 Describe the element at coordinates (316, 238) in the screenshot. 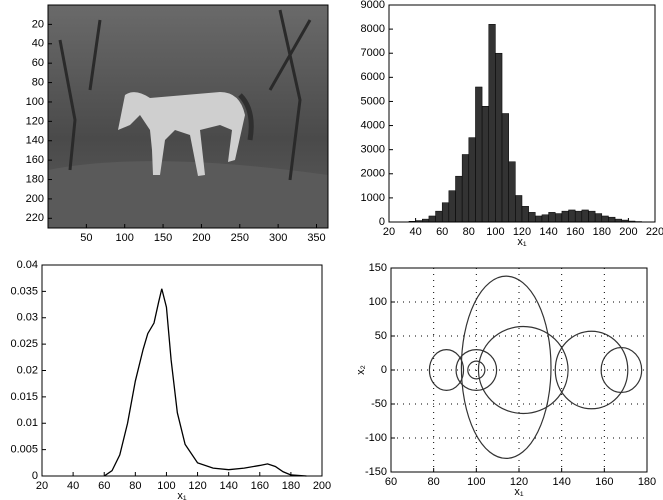

I see `x-tick-label: 350` at that location.